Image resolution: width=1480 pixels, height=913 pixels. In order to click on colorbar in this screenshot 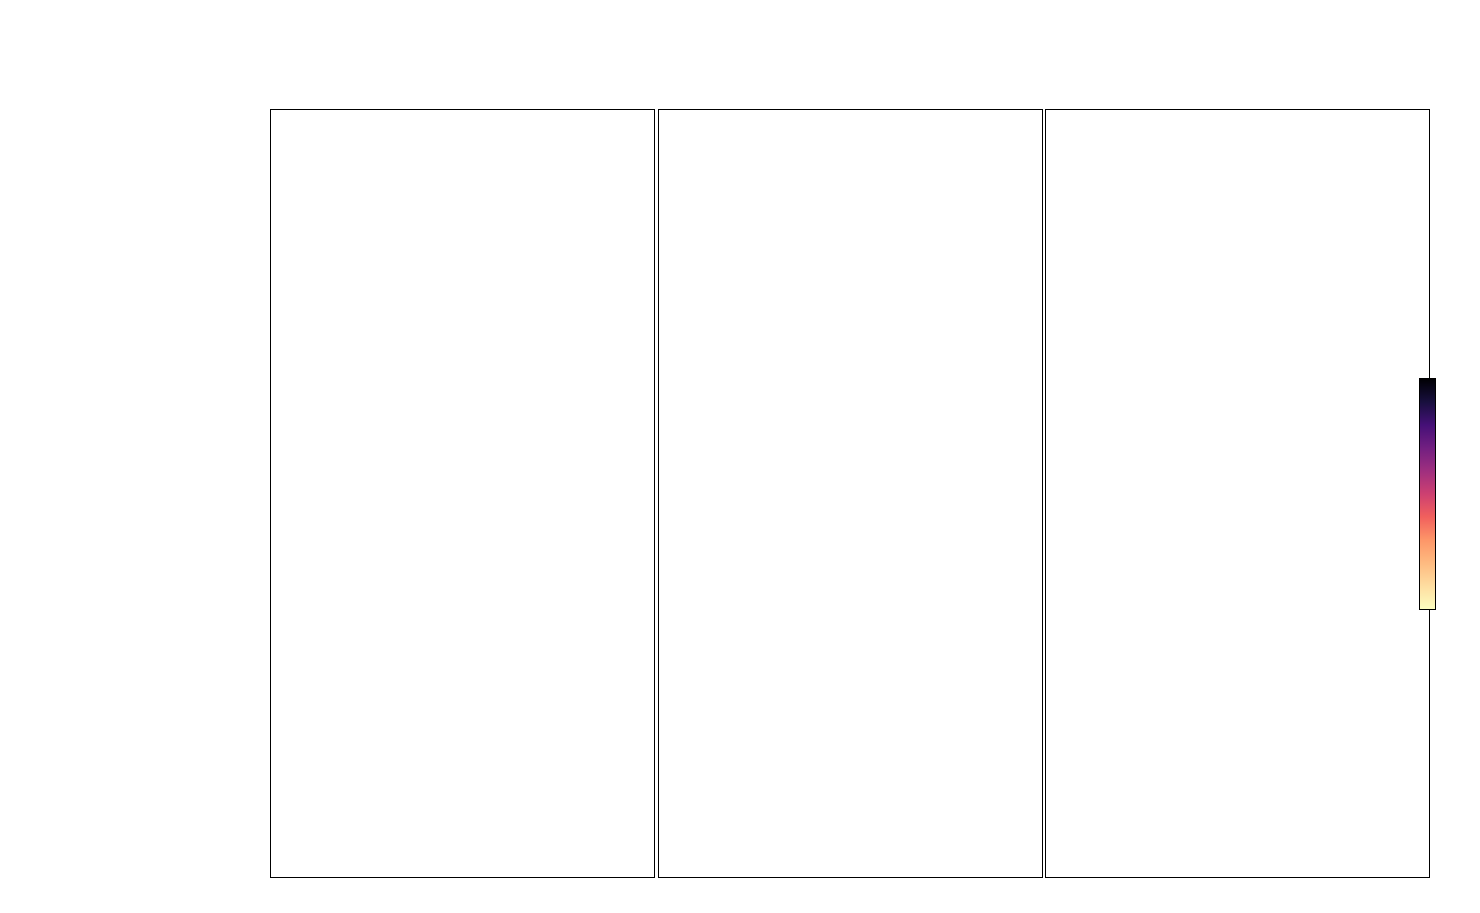, I will do `click(1427, 494)`.